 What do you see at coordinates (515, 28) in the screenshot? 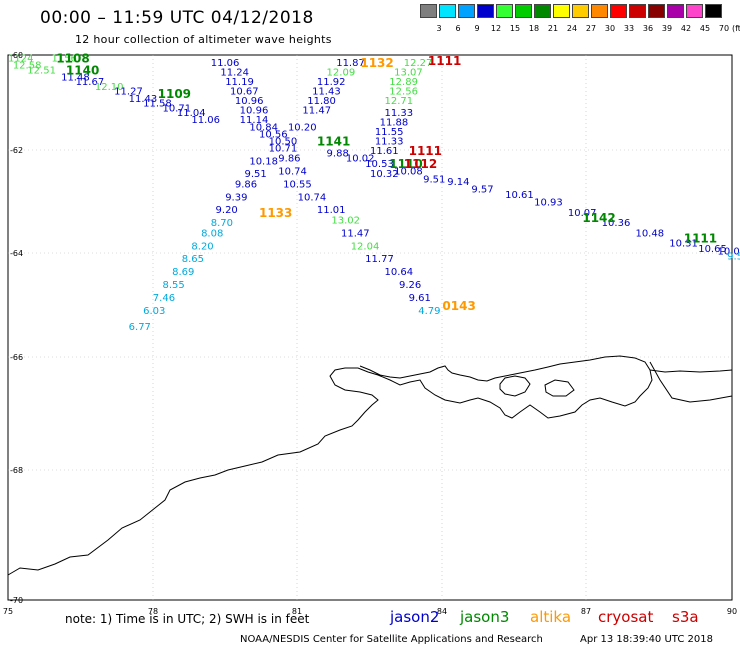
I see `legend-label: 15` at bounding box center [515, 28].